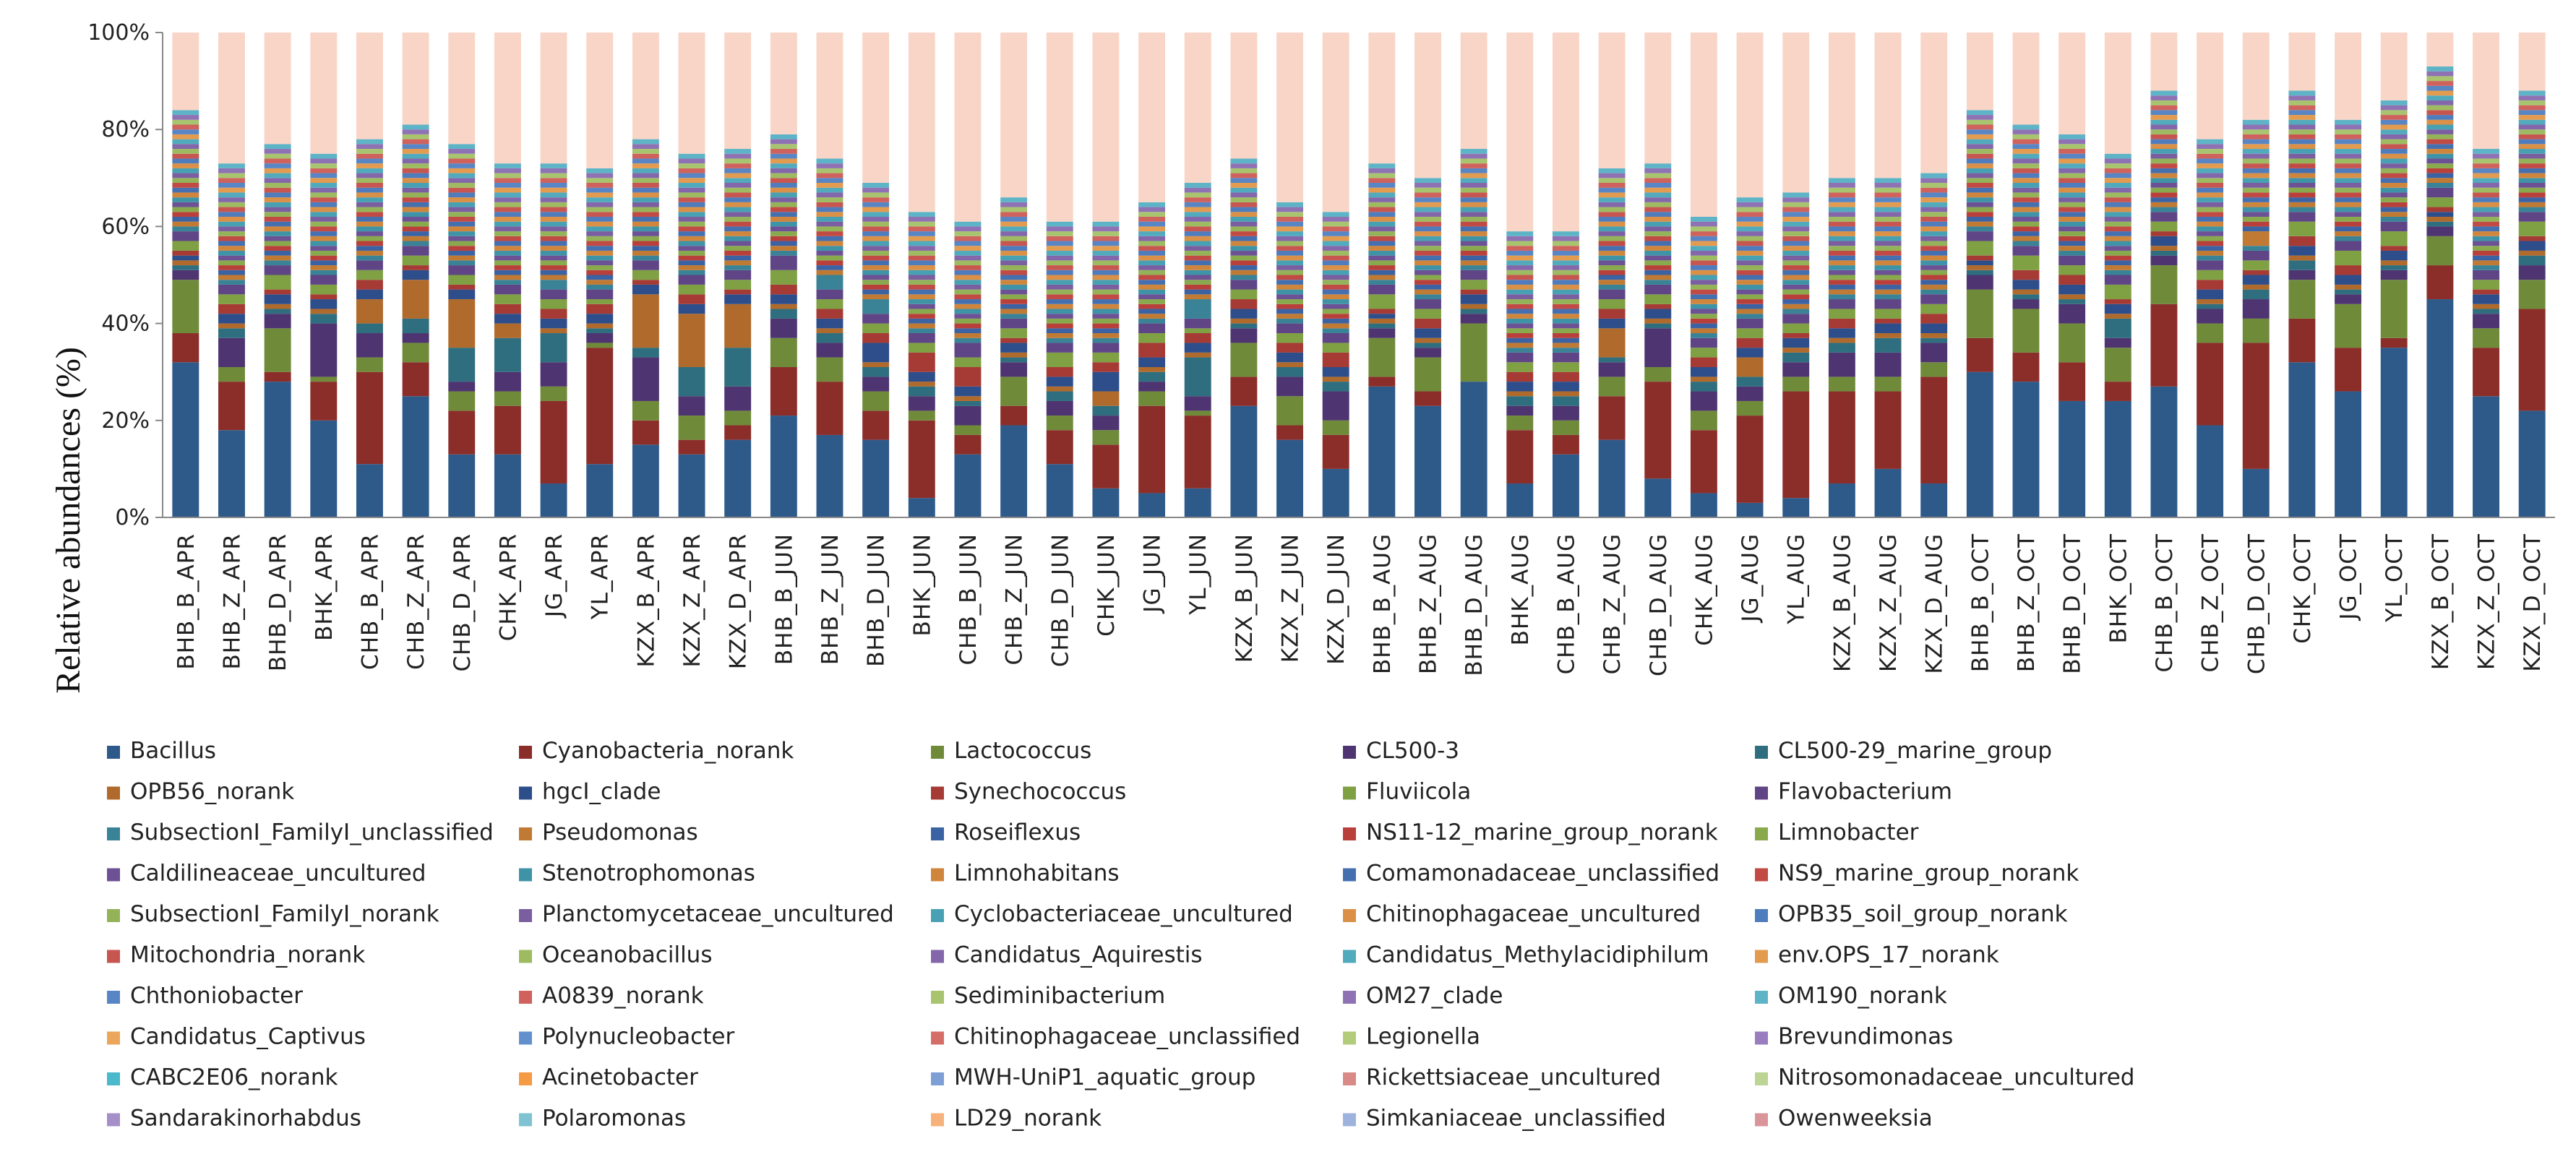 The height and width of the screenshot is (1162, 2576). Describe the element at coordinates (1534, 914) in the screenshot. I see `legend-label: Chitinophagaceae_uncultured` at that location.